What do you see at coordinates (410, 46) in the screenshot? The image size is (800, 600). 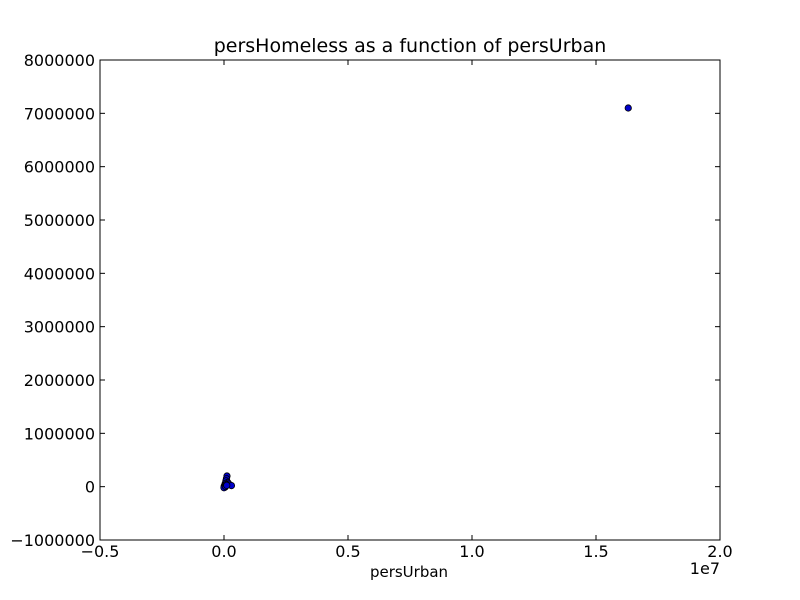 I see `chart-title: persHomeless as a function of persUrban` at bounding box center [410, 46].